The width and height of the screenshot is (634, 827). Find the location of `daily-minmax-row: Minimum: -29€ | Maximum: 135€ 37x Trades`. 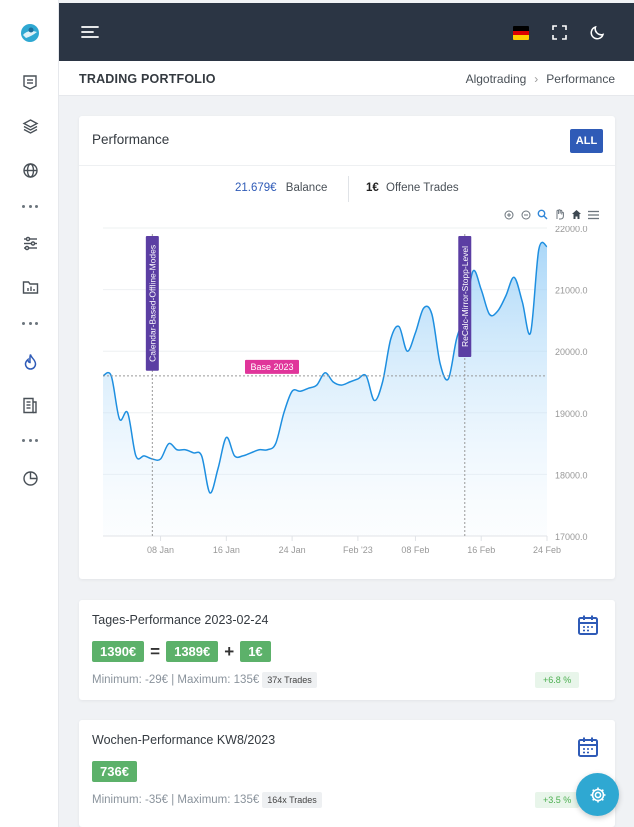

daily-minmax-row: Minimum: -29€ | Maximum: 135€ 37x Trades is located at coordinates (204, 680).